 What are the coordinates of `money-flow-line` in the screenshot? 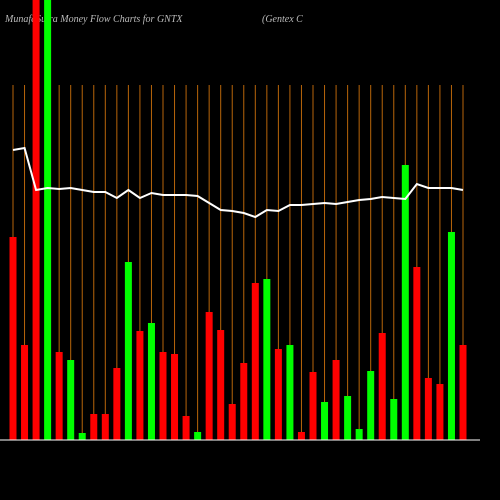 It's located at (238, 182).